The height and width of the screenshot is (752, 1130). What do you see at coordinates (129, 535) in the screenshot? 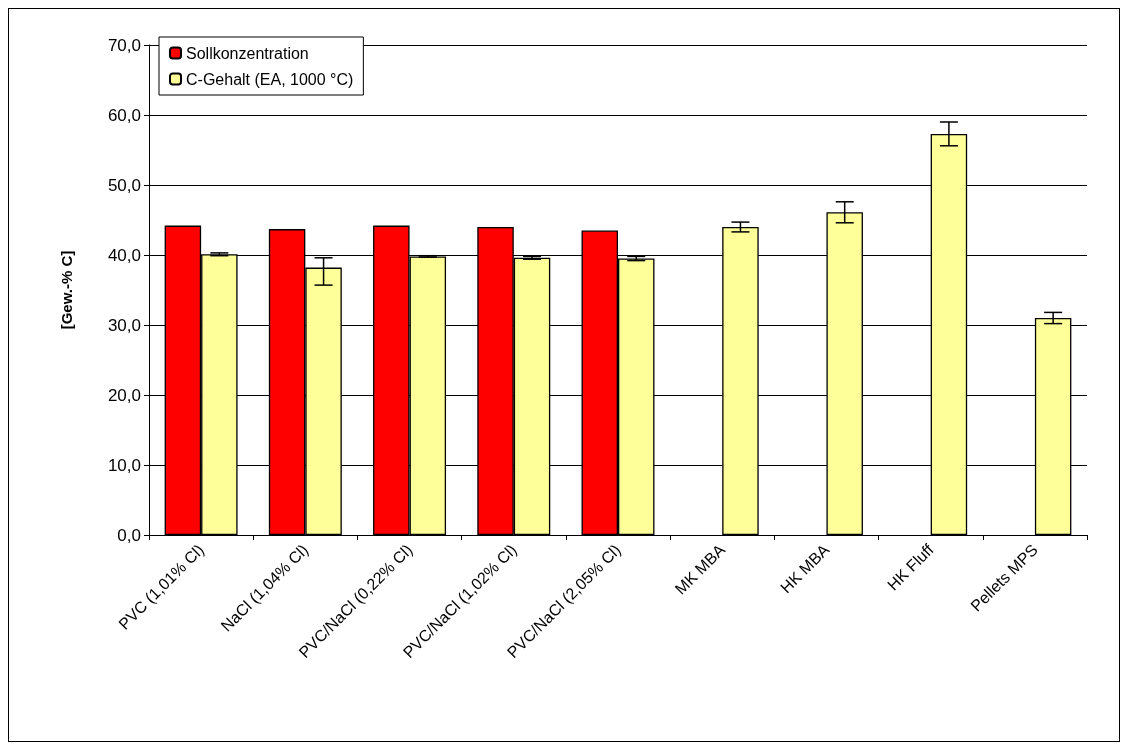
I see `y-tick-label: 0,0` at bounding box center [129, 535].